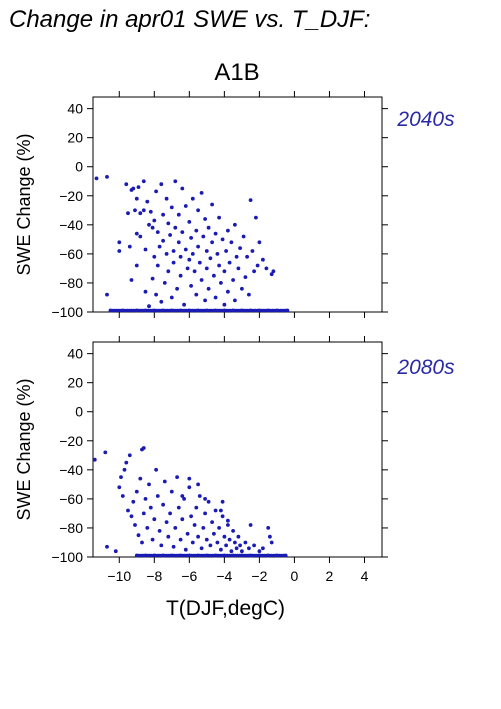 The image size is (501, 709). I want to click on figure-title: Change in apr01 SWE vs. T_DJF:, so click(190, 19).